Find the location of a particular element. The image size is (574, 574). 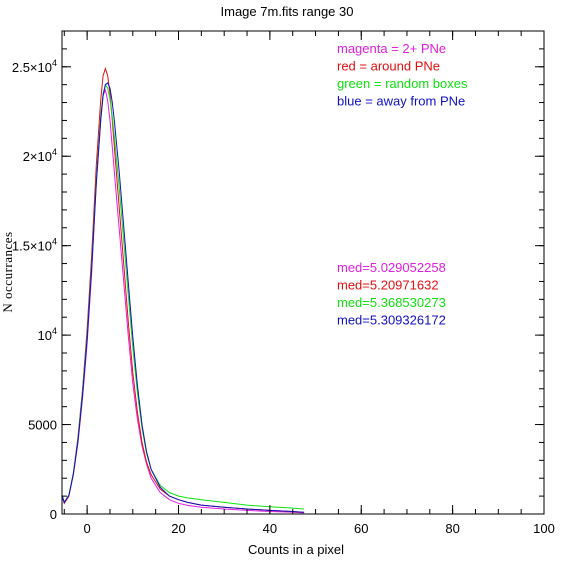

median-label: med=5.029052258 is located at coordinates (391, 267).